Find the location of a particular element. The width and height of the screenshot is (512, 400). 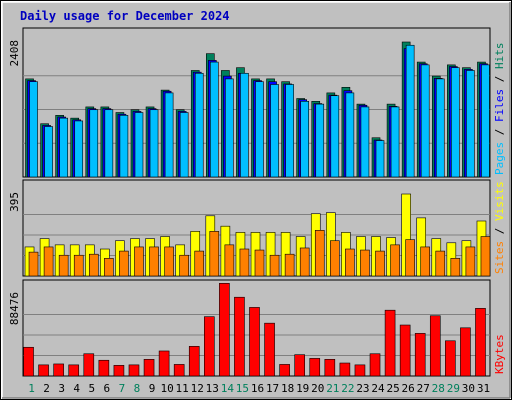

x-tick-label: 6 is located at coordinates (107, 388).